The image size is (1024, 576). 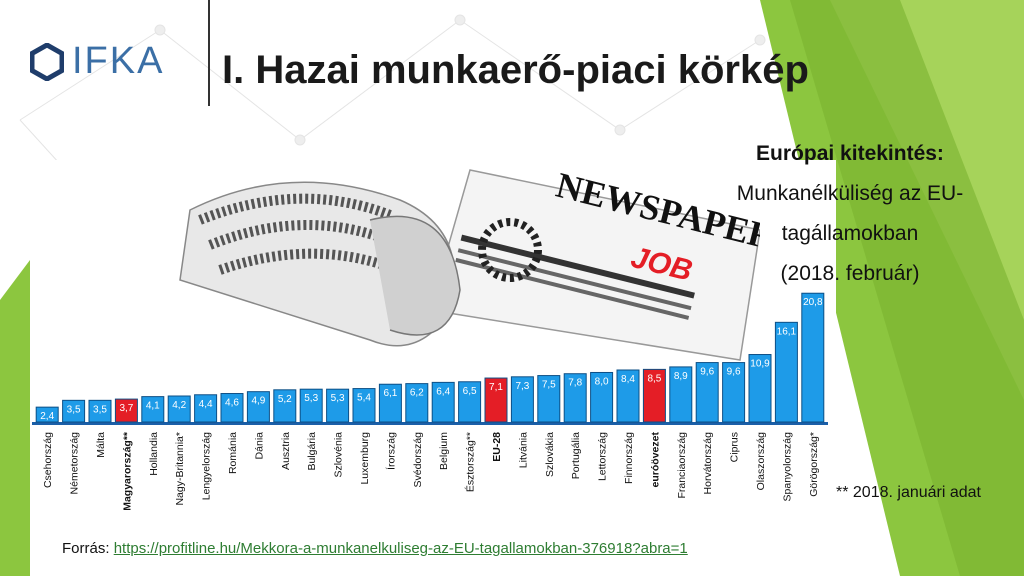 What do you see at coordinates (365, 458) in the screenshot?
I see `category-label: Luxemburg` at bounding box center [365, 458].